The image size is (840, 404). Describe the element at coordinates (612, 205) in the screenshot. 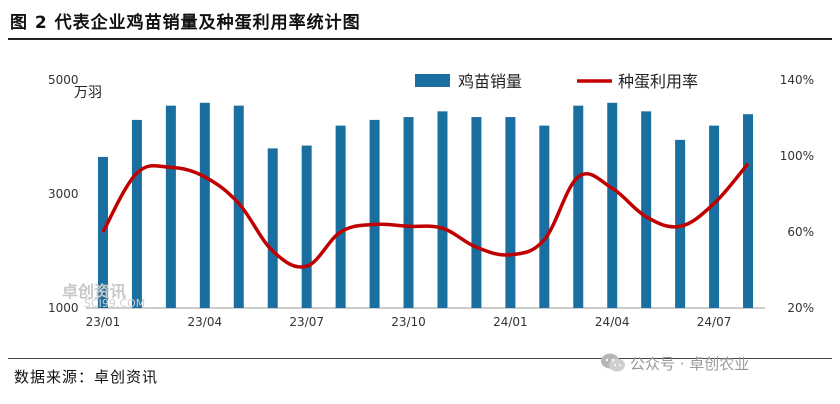

I see `bar-24/04` at that location.